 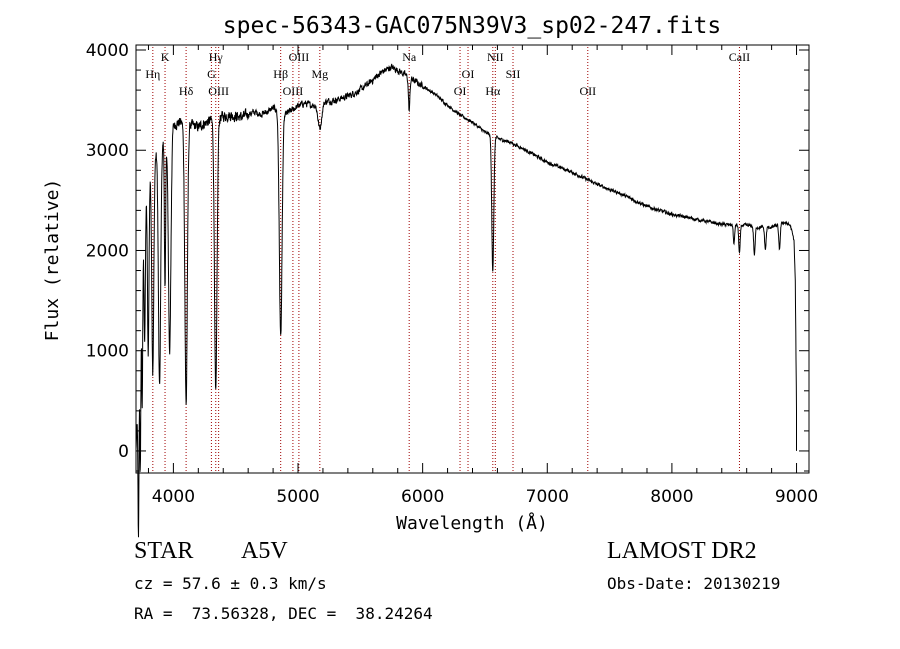 What do you see at coordinates (682, 551) in the screenshot?
I see `survey-name: LAMOST DR2` at bounding box center [682, 551].